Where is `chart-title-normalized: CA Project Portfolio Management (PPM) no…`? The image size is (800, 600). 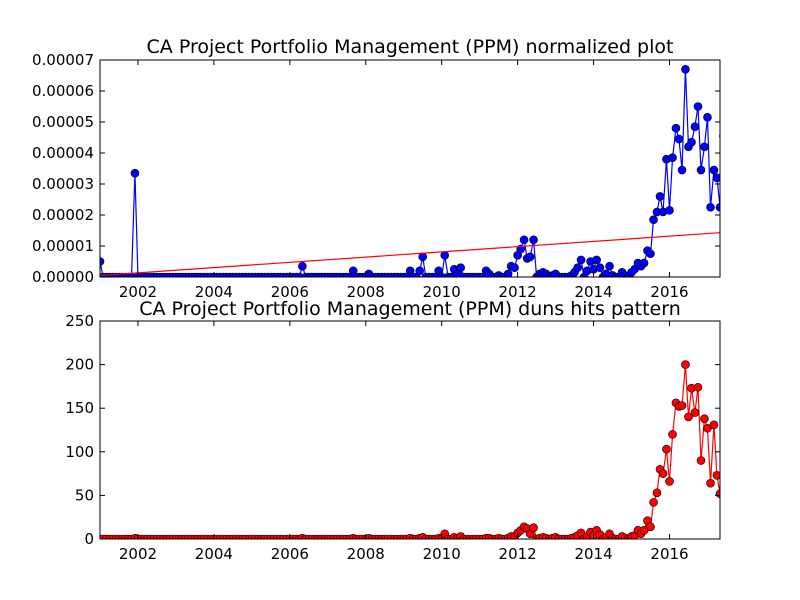 chart-title-normalized: CA Project Portfolio Management (PPM) no… is located at coordinates (410, 47).